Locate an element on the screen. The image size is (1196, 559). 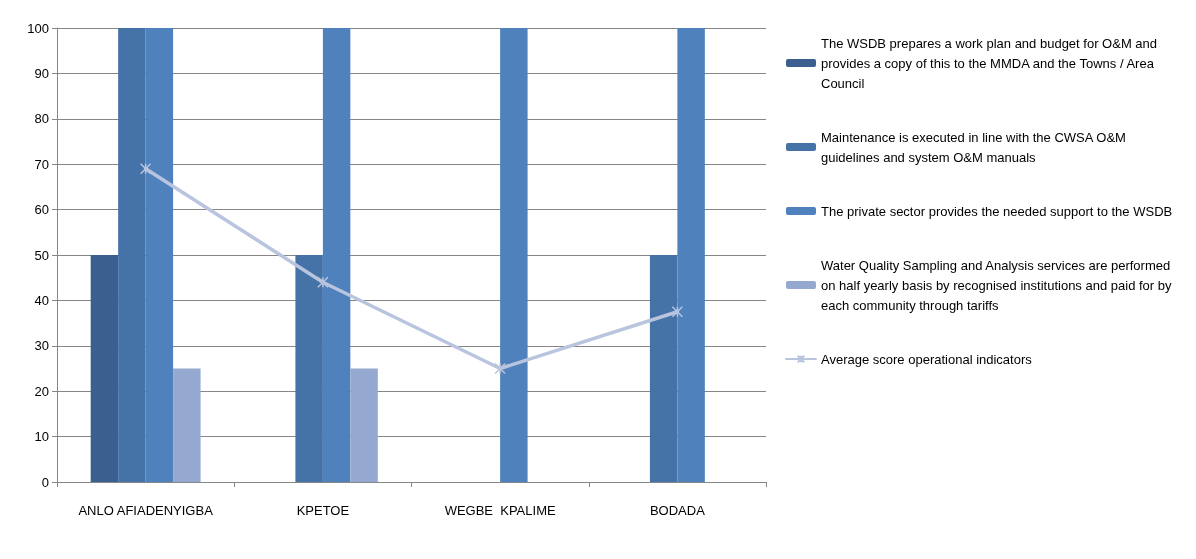
y-tick-label: 90 is located at coordinates (41, 73).